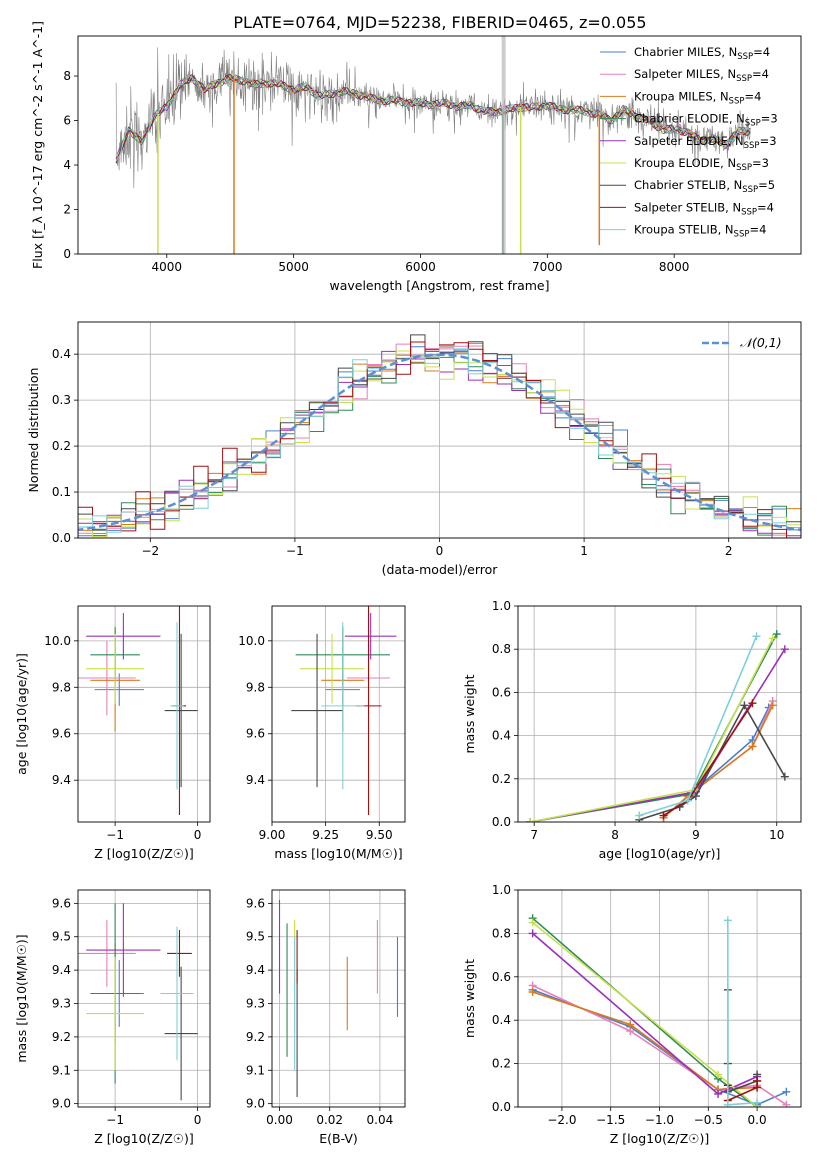  I want to click on masked-band, so click(503, 145).